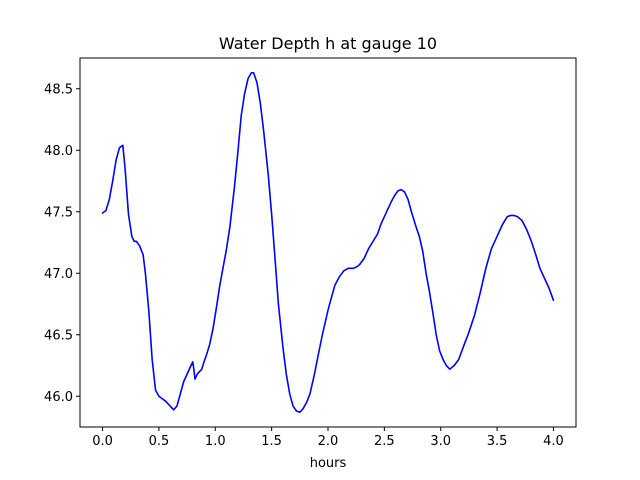 This screenshot has height=480, width=640. What do you see at coordinates (102, 441) in the screenshot?
I see `x-tick-label: 0.0` at bounding box center [102, 441].